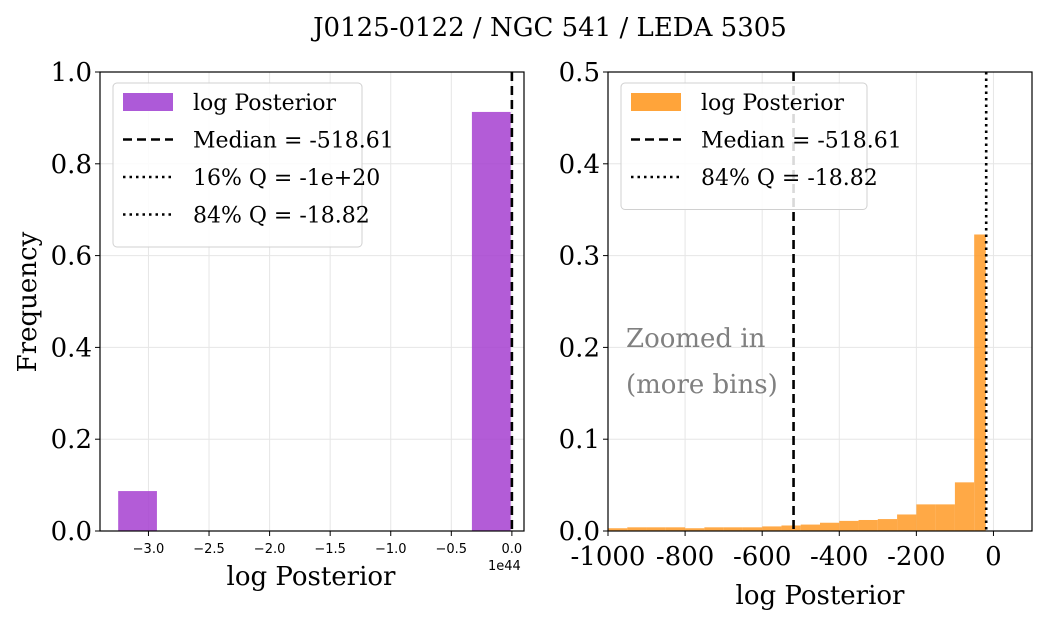 The image size is (1040, 625). What do you see at coordinates (148, 102) in the screenshot?
I see `left-legend-patch` at bounding box center [148, 102].